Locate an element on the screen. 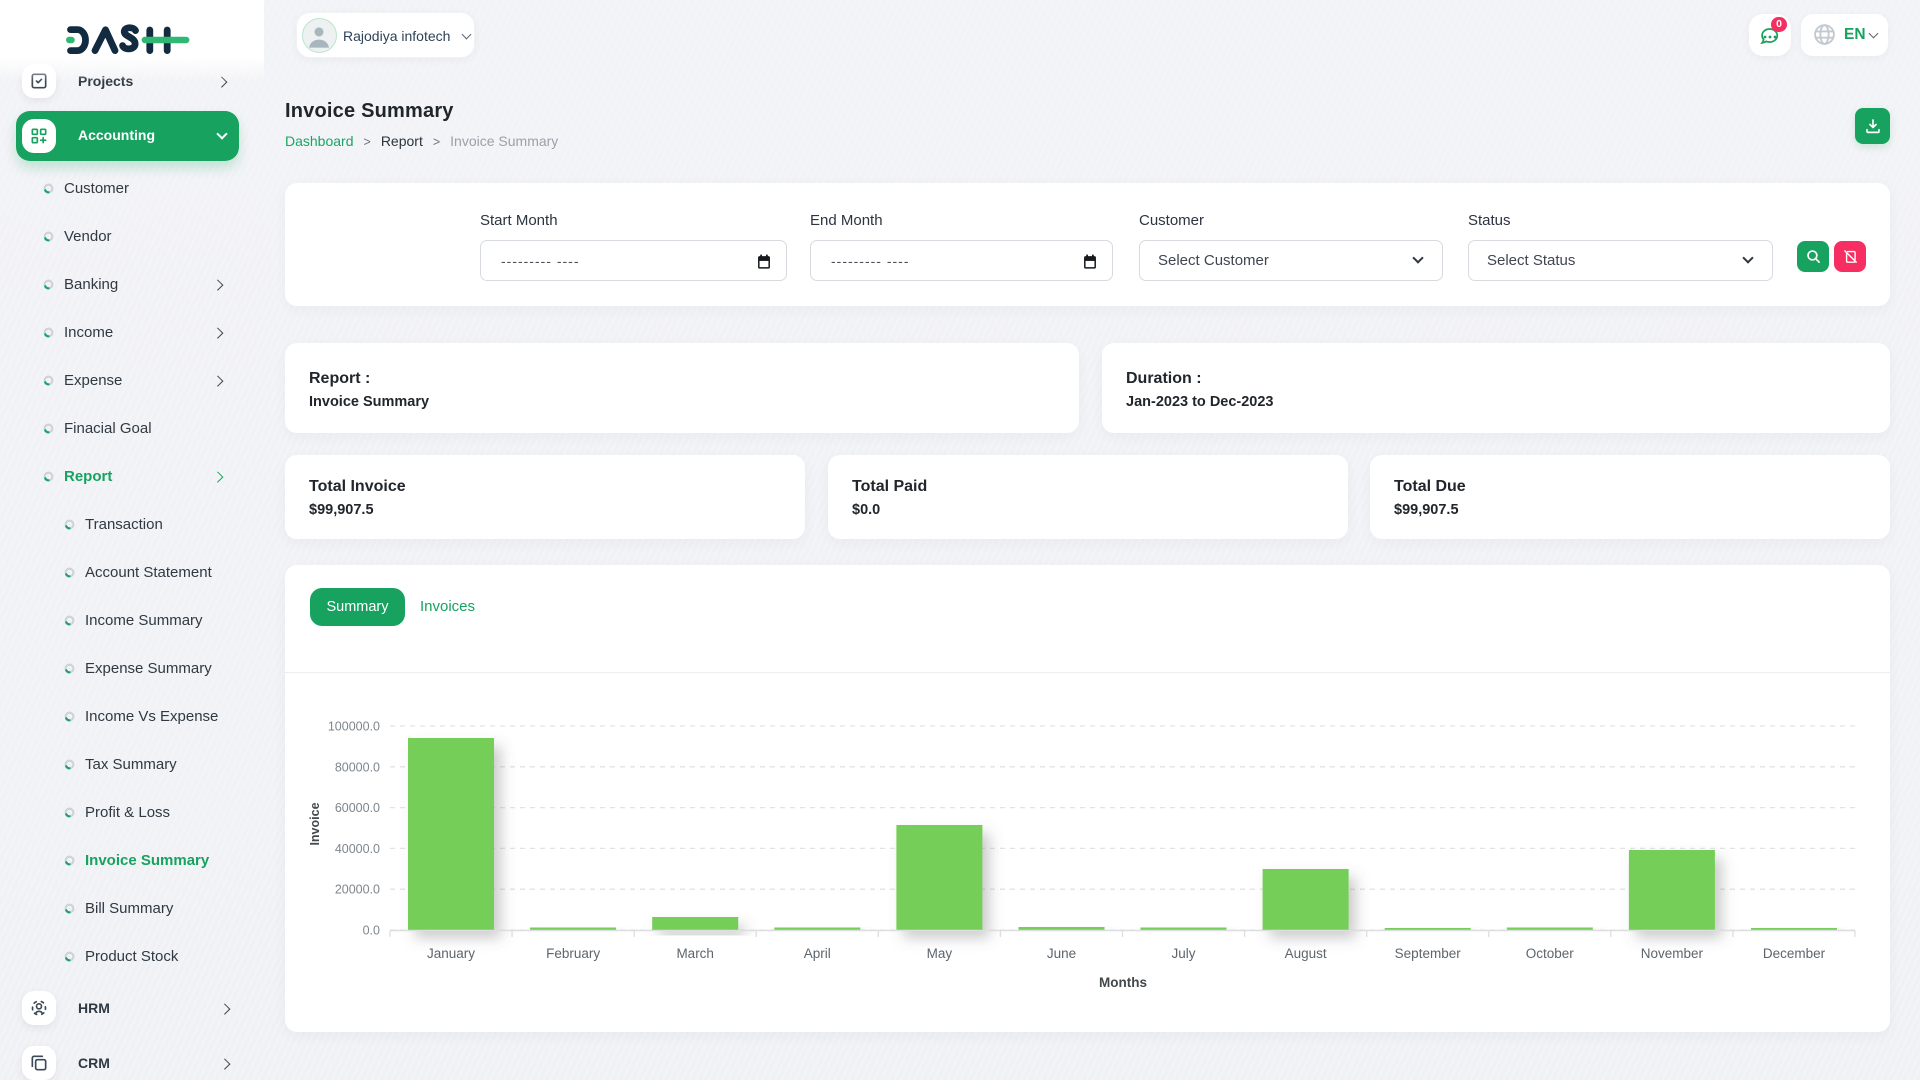 Image resolution: width=1920 pixels, height=1080 pixels. svg-text: June is located at coordinates (1061, 953).